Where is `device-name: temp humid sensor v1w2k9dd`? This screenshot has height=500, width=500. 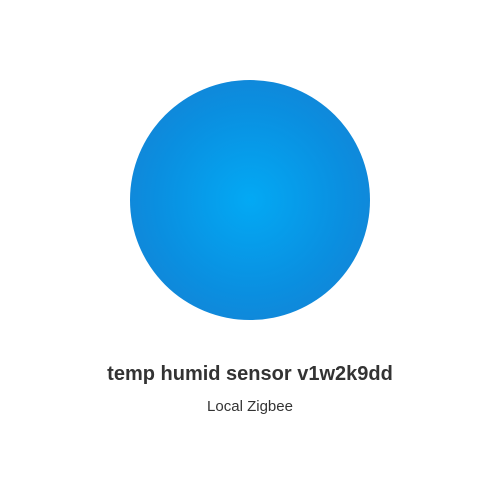 device-name: temp humid sensor v1w2k9dd is located at coordinates (250, 374).